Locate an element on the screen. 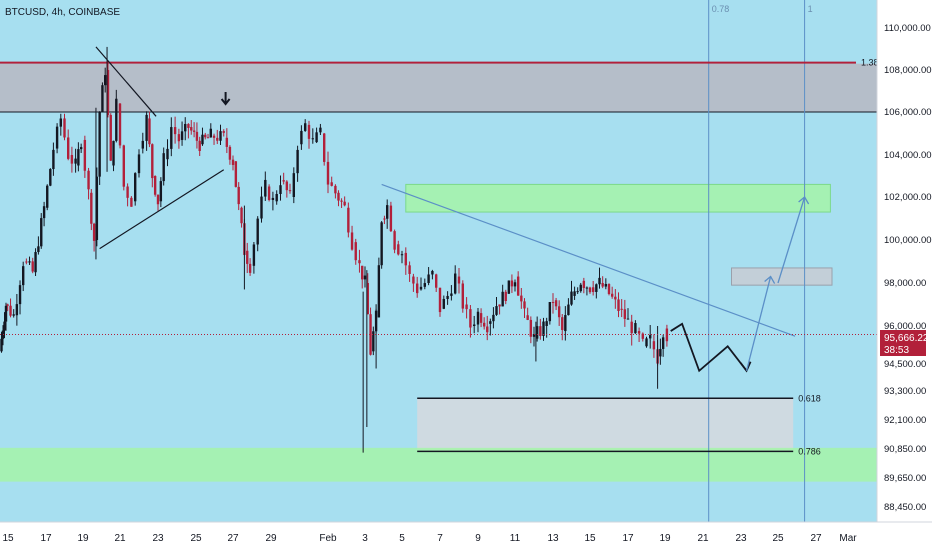 This screenshot has height=550, width=932. price-tick-label: 100,000.00 is located at coordinates (908, 240).